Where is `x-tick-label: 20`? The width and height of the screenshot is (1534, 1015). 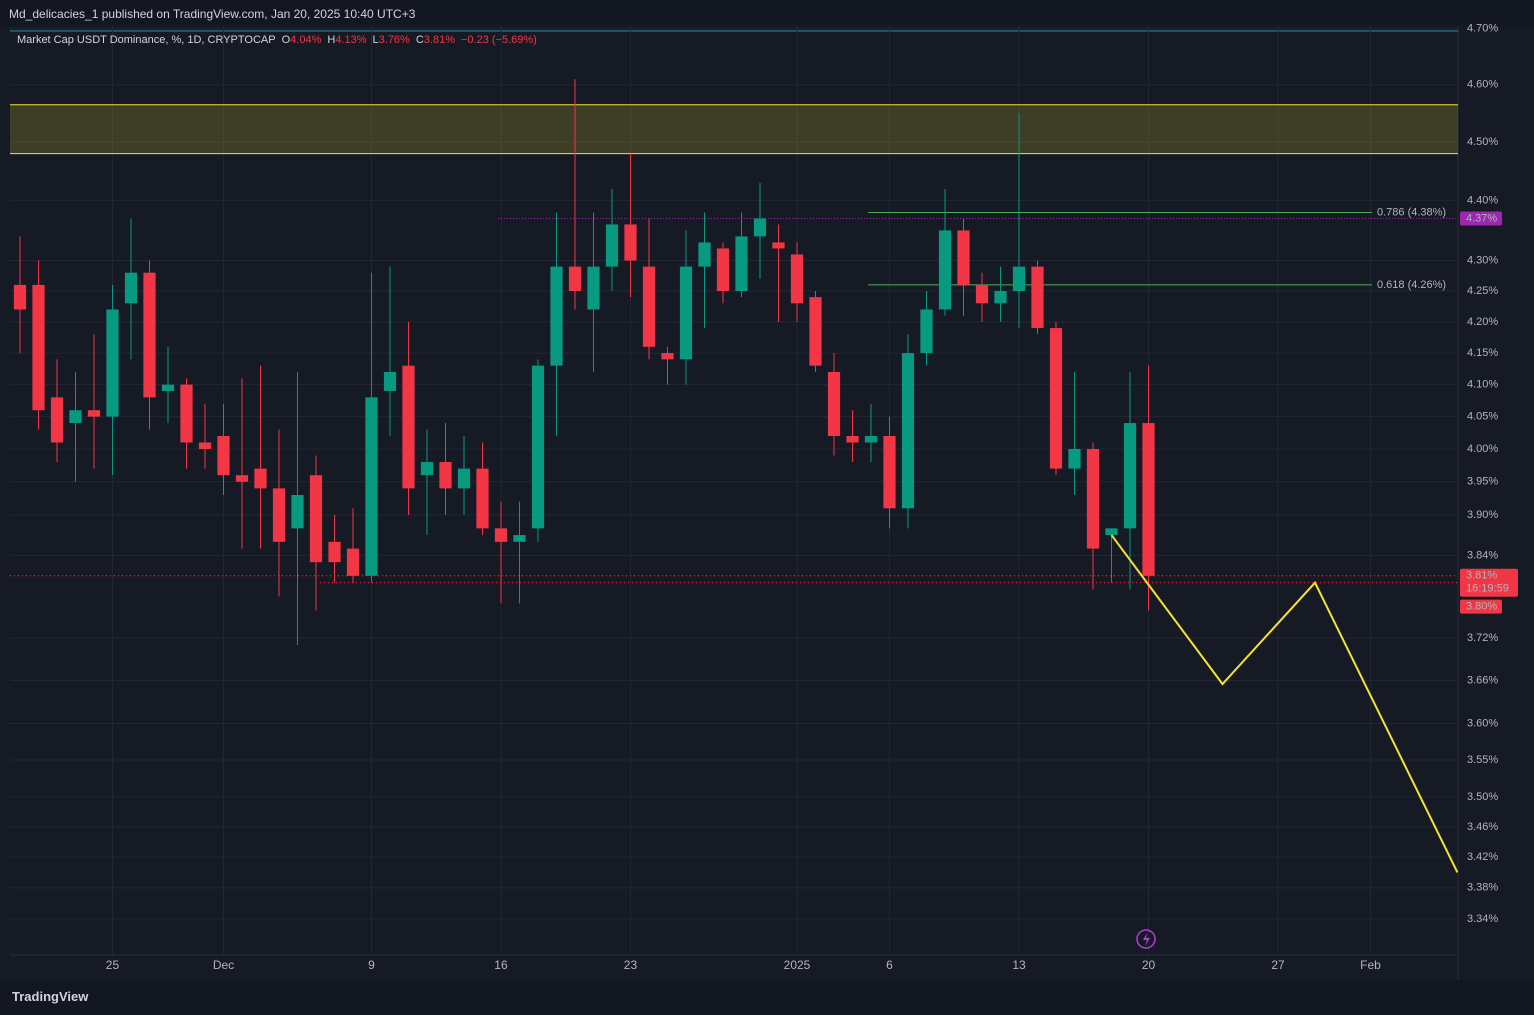 x-tick-label: 20 is located at coordinates (1149, 965).